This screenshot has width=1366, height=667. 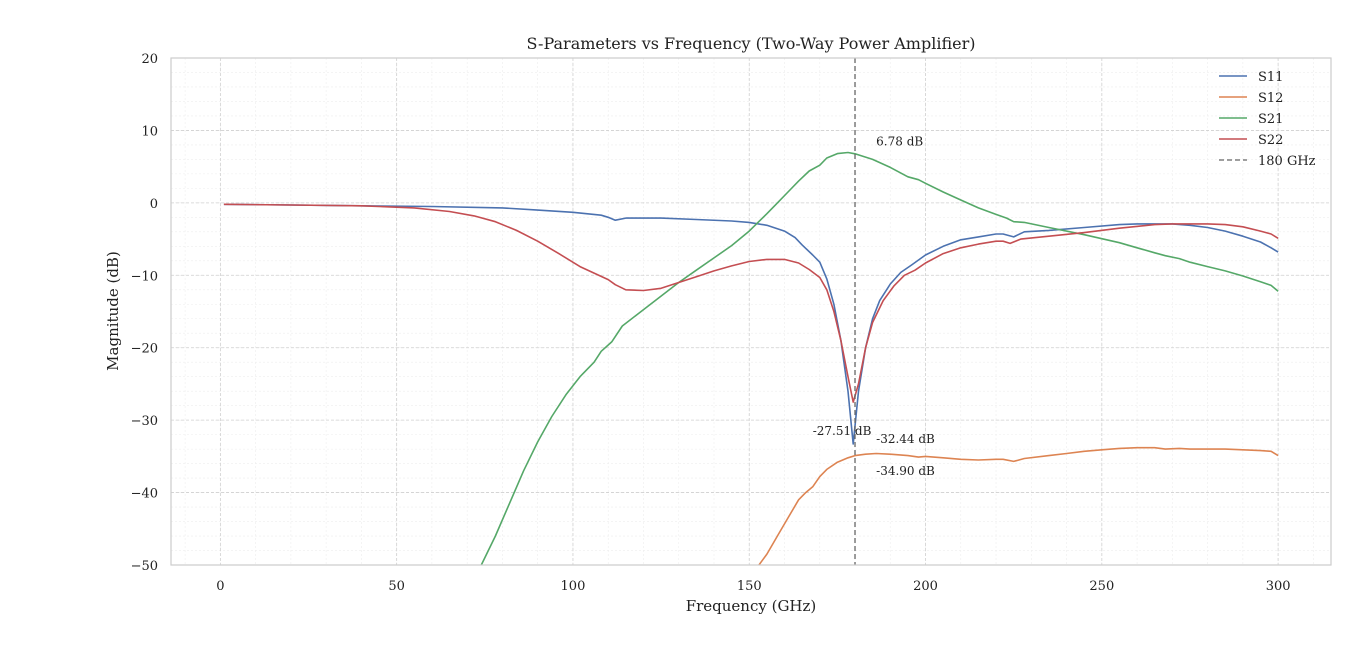 I want to click on y-tick-label: −50, so click(x=144, y=566).